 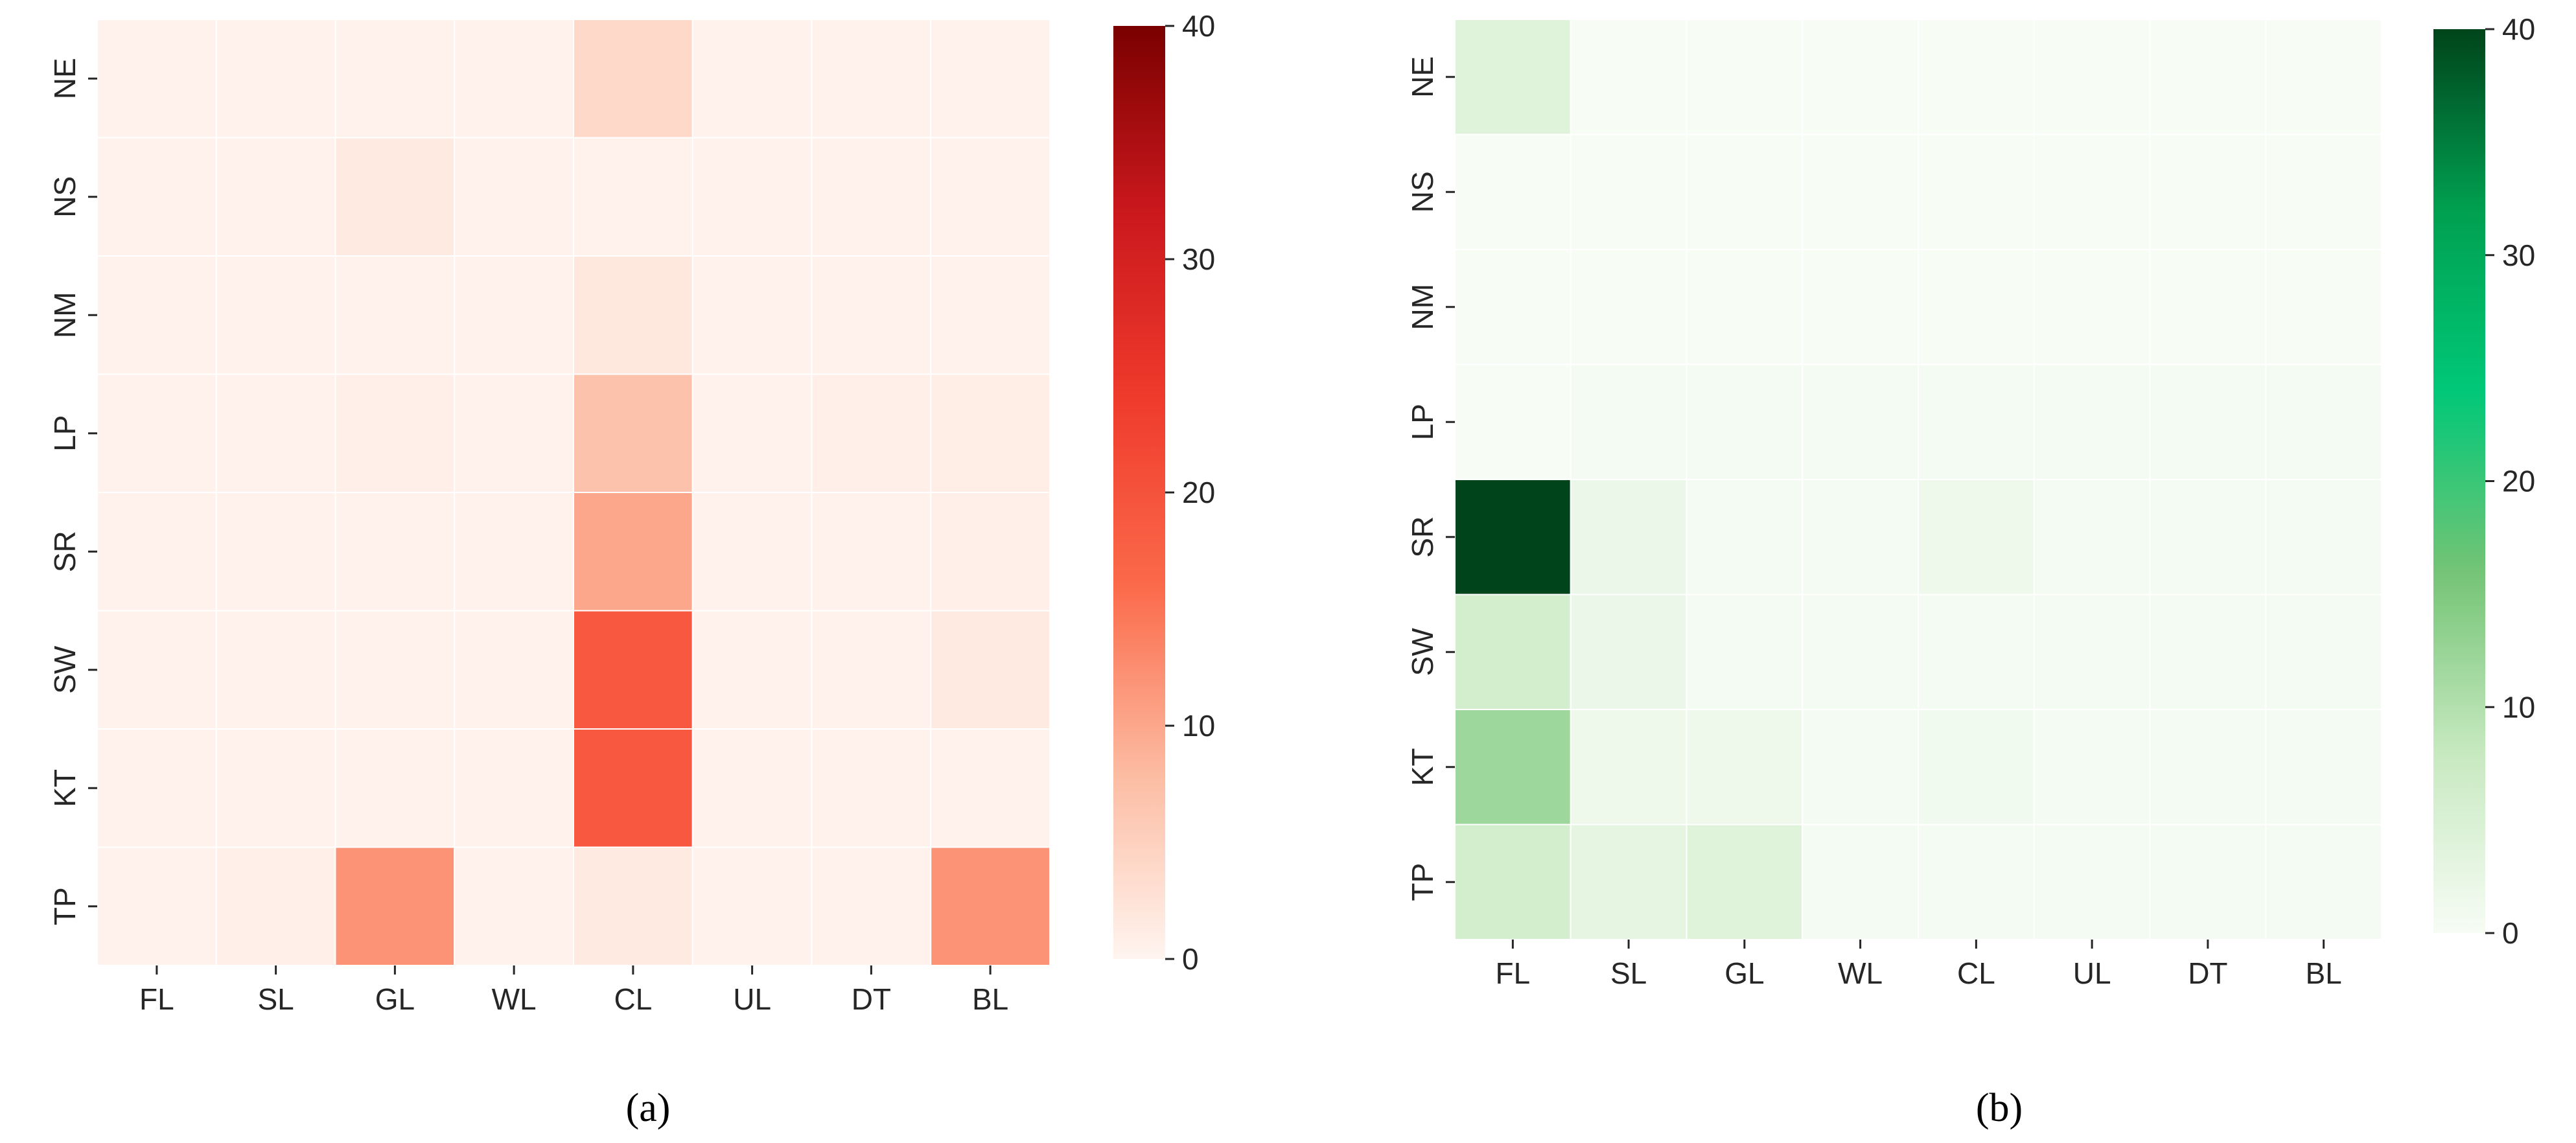 What do you see at coordinates (2092, 882) in the screenshot?
I see `heatmap-cell-TP-UL` at bounding box center [2092, 882].